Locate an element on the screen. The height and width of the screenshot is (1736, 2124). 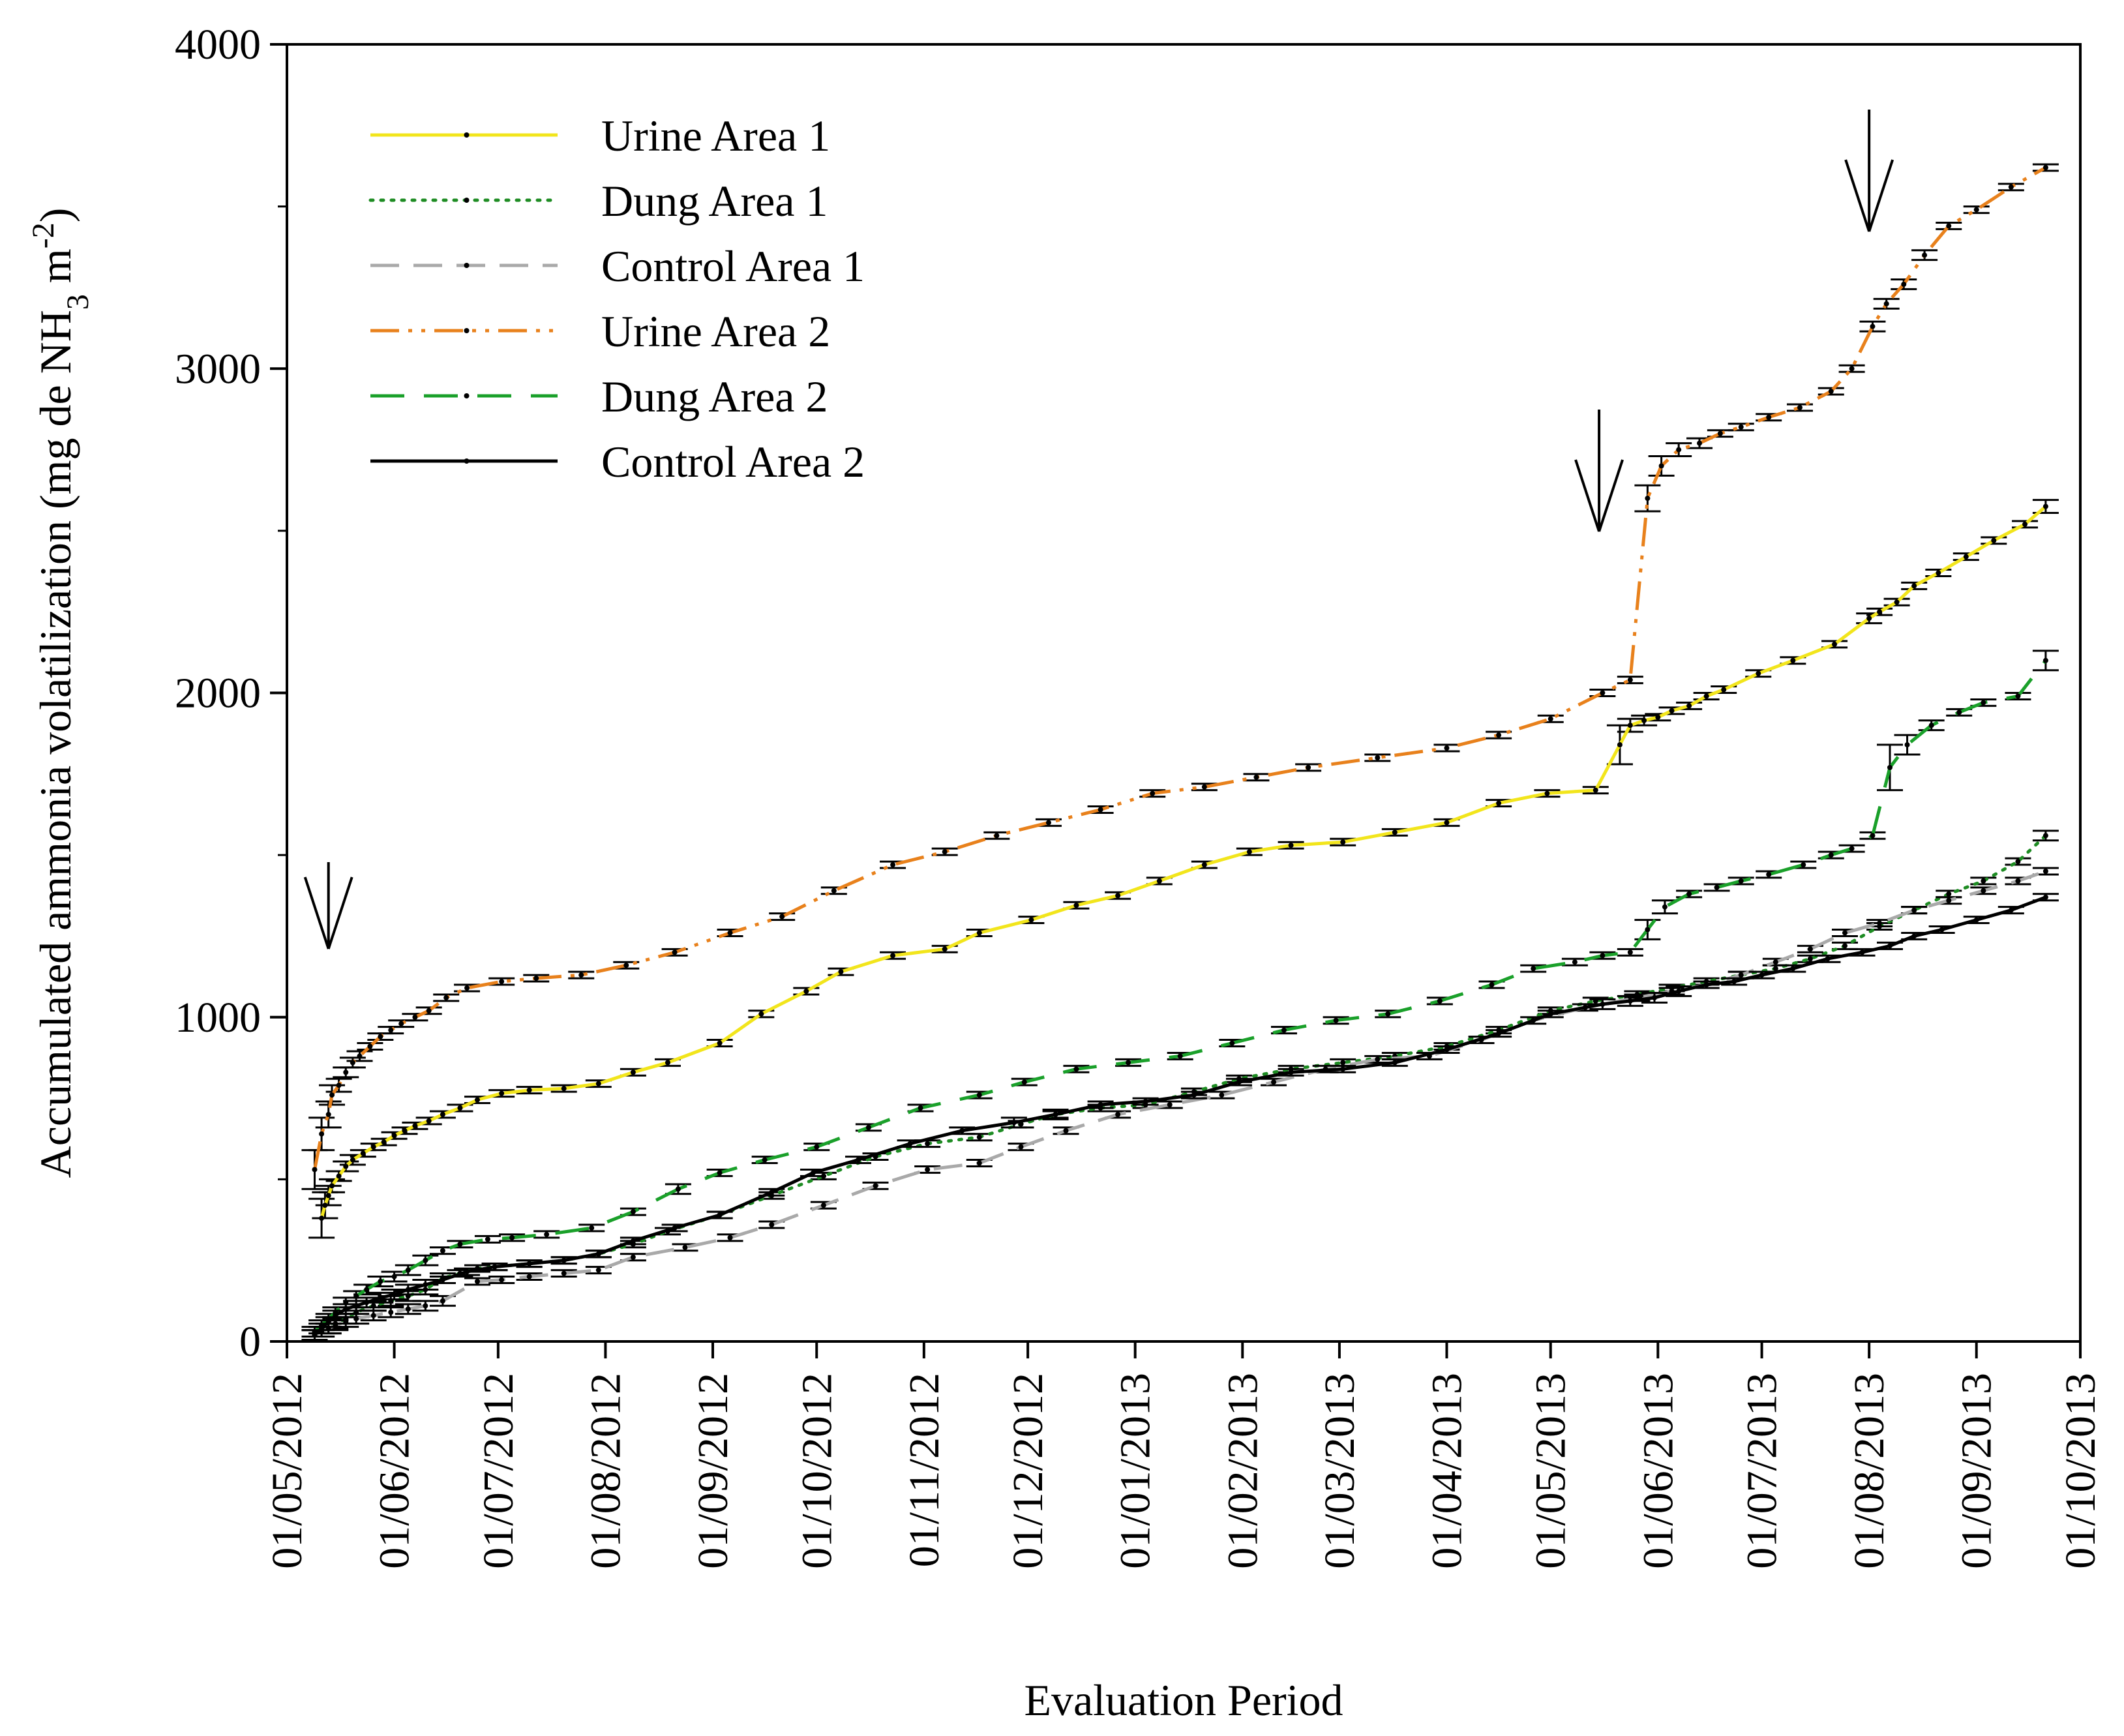
x-tick-label: 01/06/2012 is located at coordinates (395, 1471).